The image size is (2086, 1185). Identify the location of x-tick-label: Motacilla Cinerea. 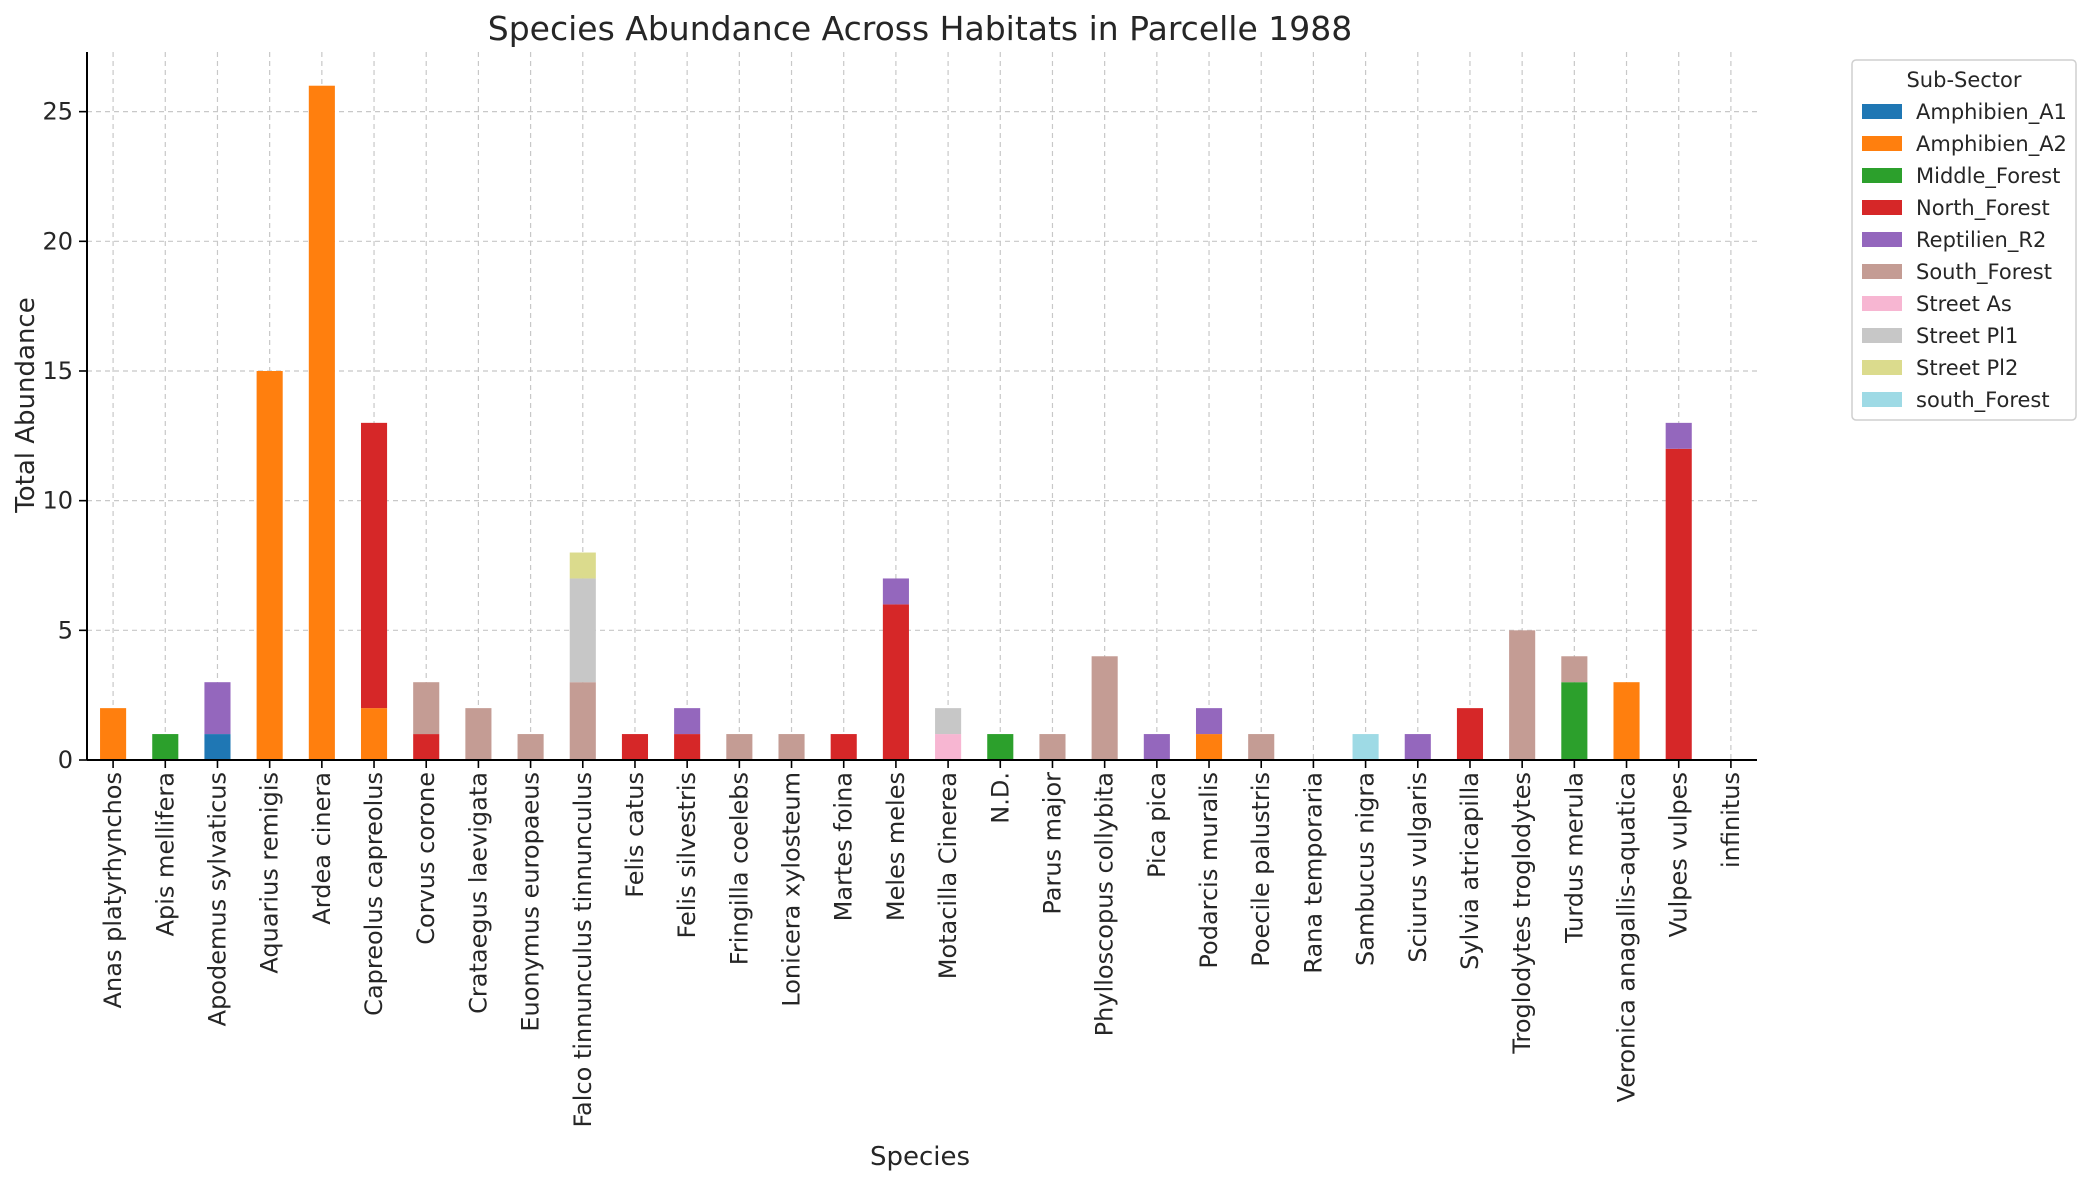
(948, 875).